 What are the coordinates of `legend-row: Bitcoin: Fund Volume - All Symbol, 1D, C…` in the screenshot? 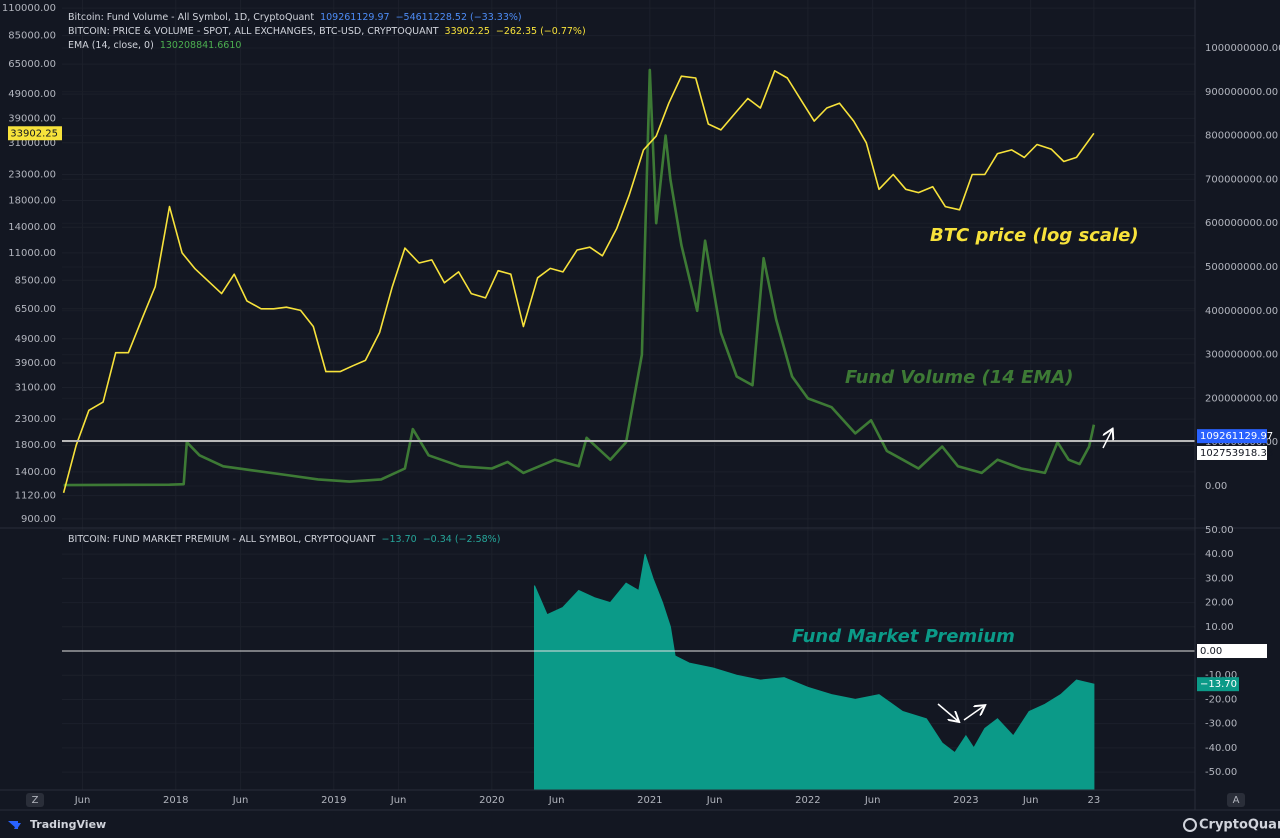 It's located at (330, 18).